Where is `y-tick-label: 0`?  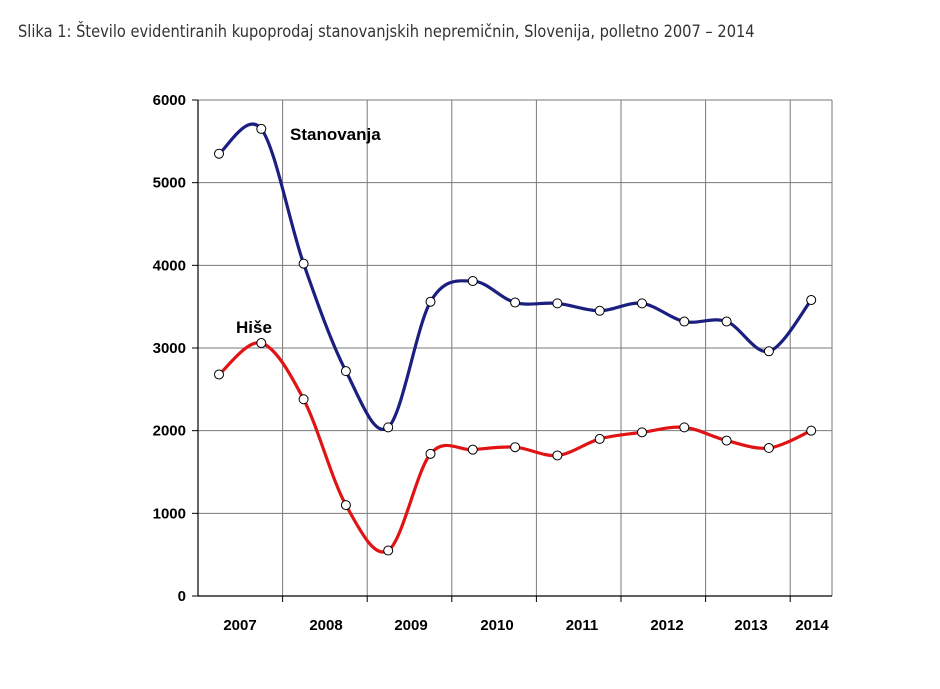 y-tick-label: 0 is located at coordinates (182, 596).